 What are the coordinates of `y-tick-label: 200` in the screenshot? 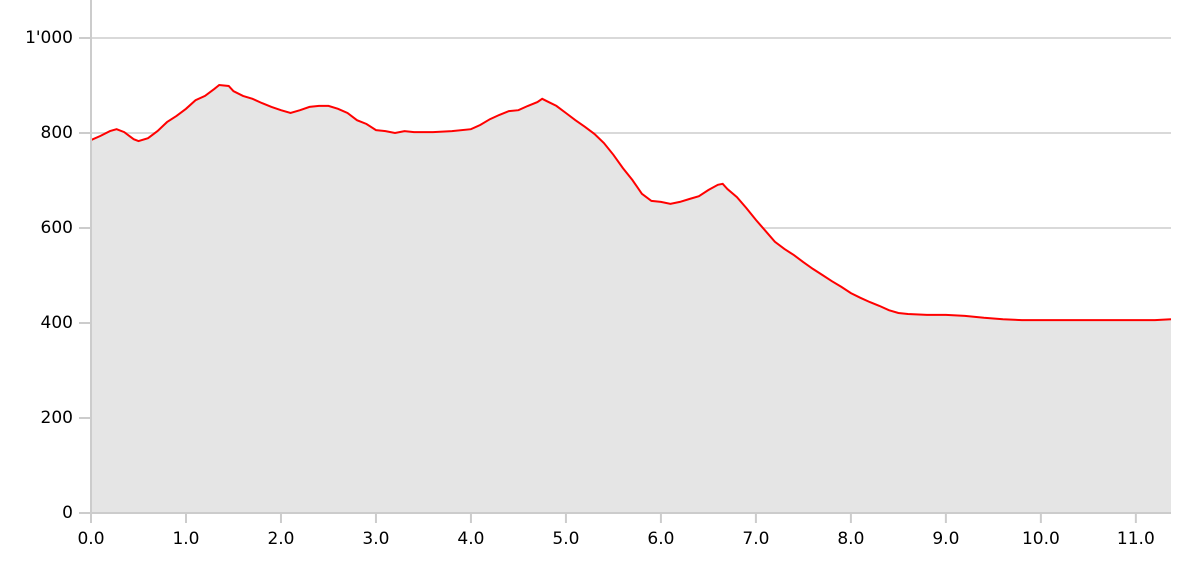 It's located at (57, 418).